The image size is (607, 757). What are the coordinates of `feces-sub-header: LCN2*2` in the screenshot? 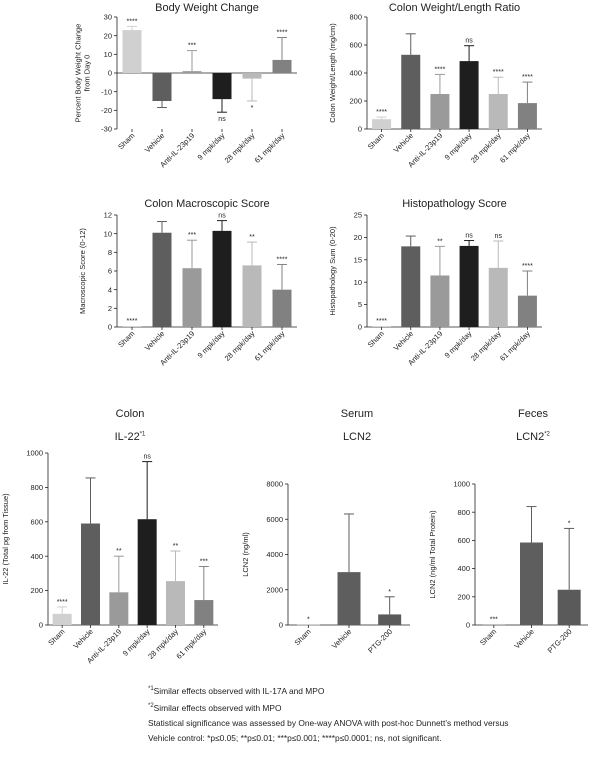 It's located at (533, 437).